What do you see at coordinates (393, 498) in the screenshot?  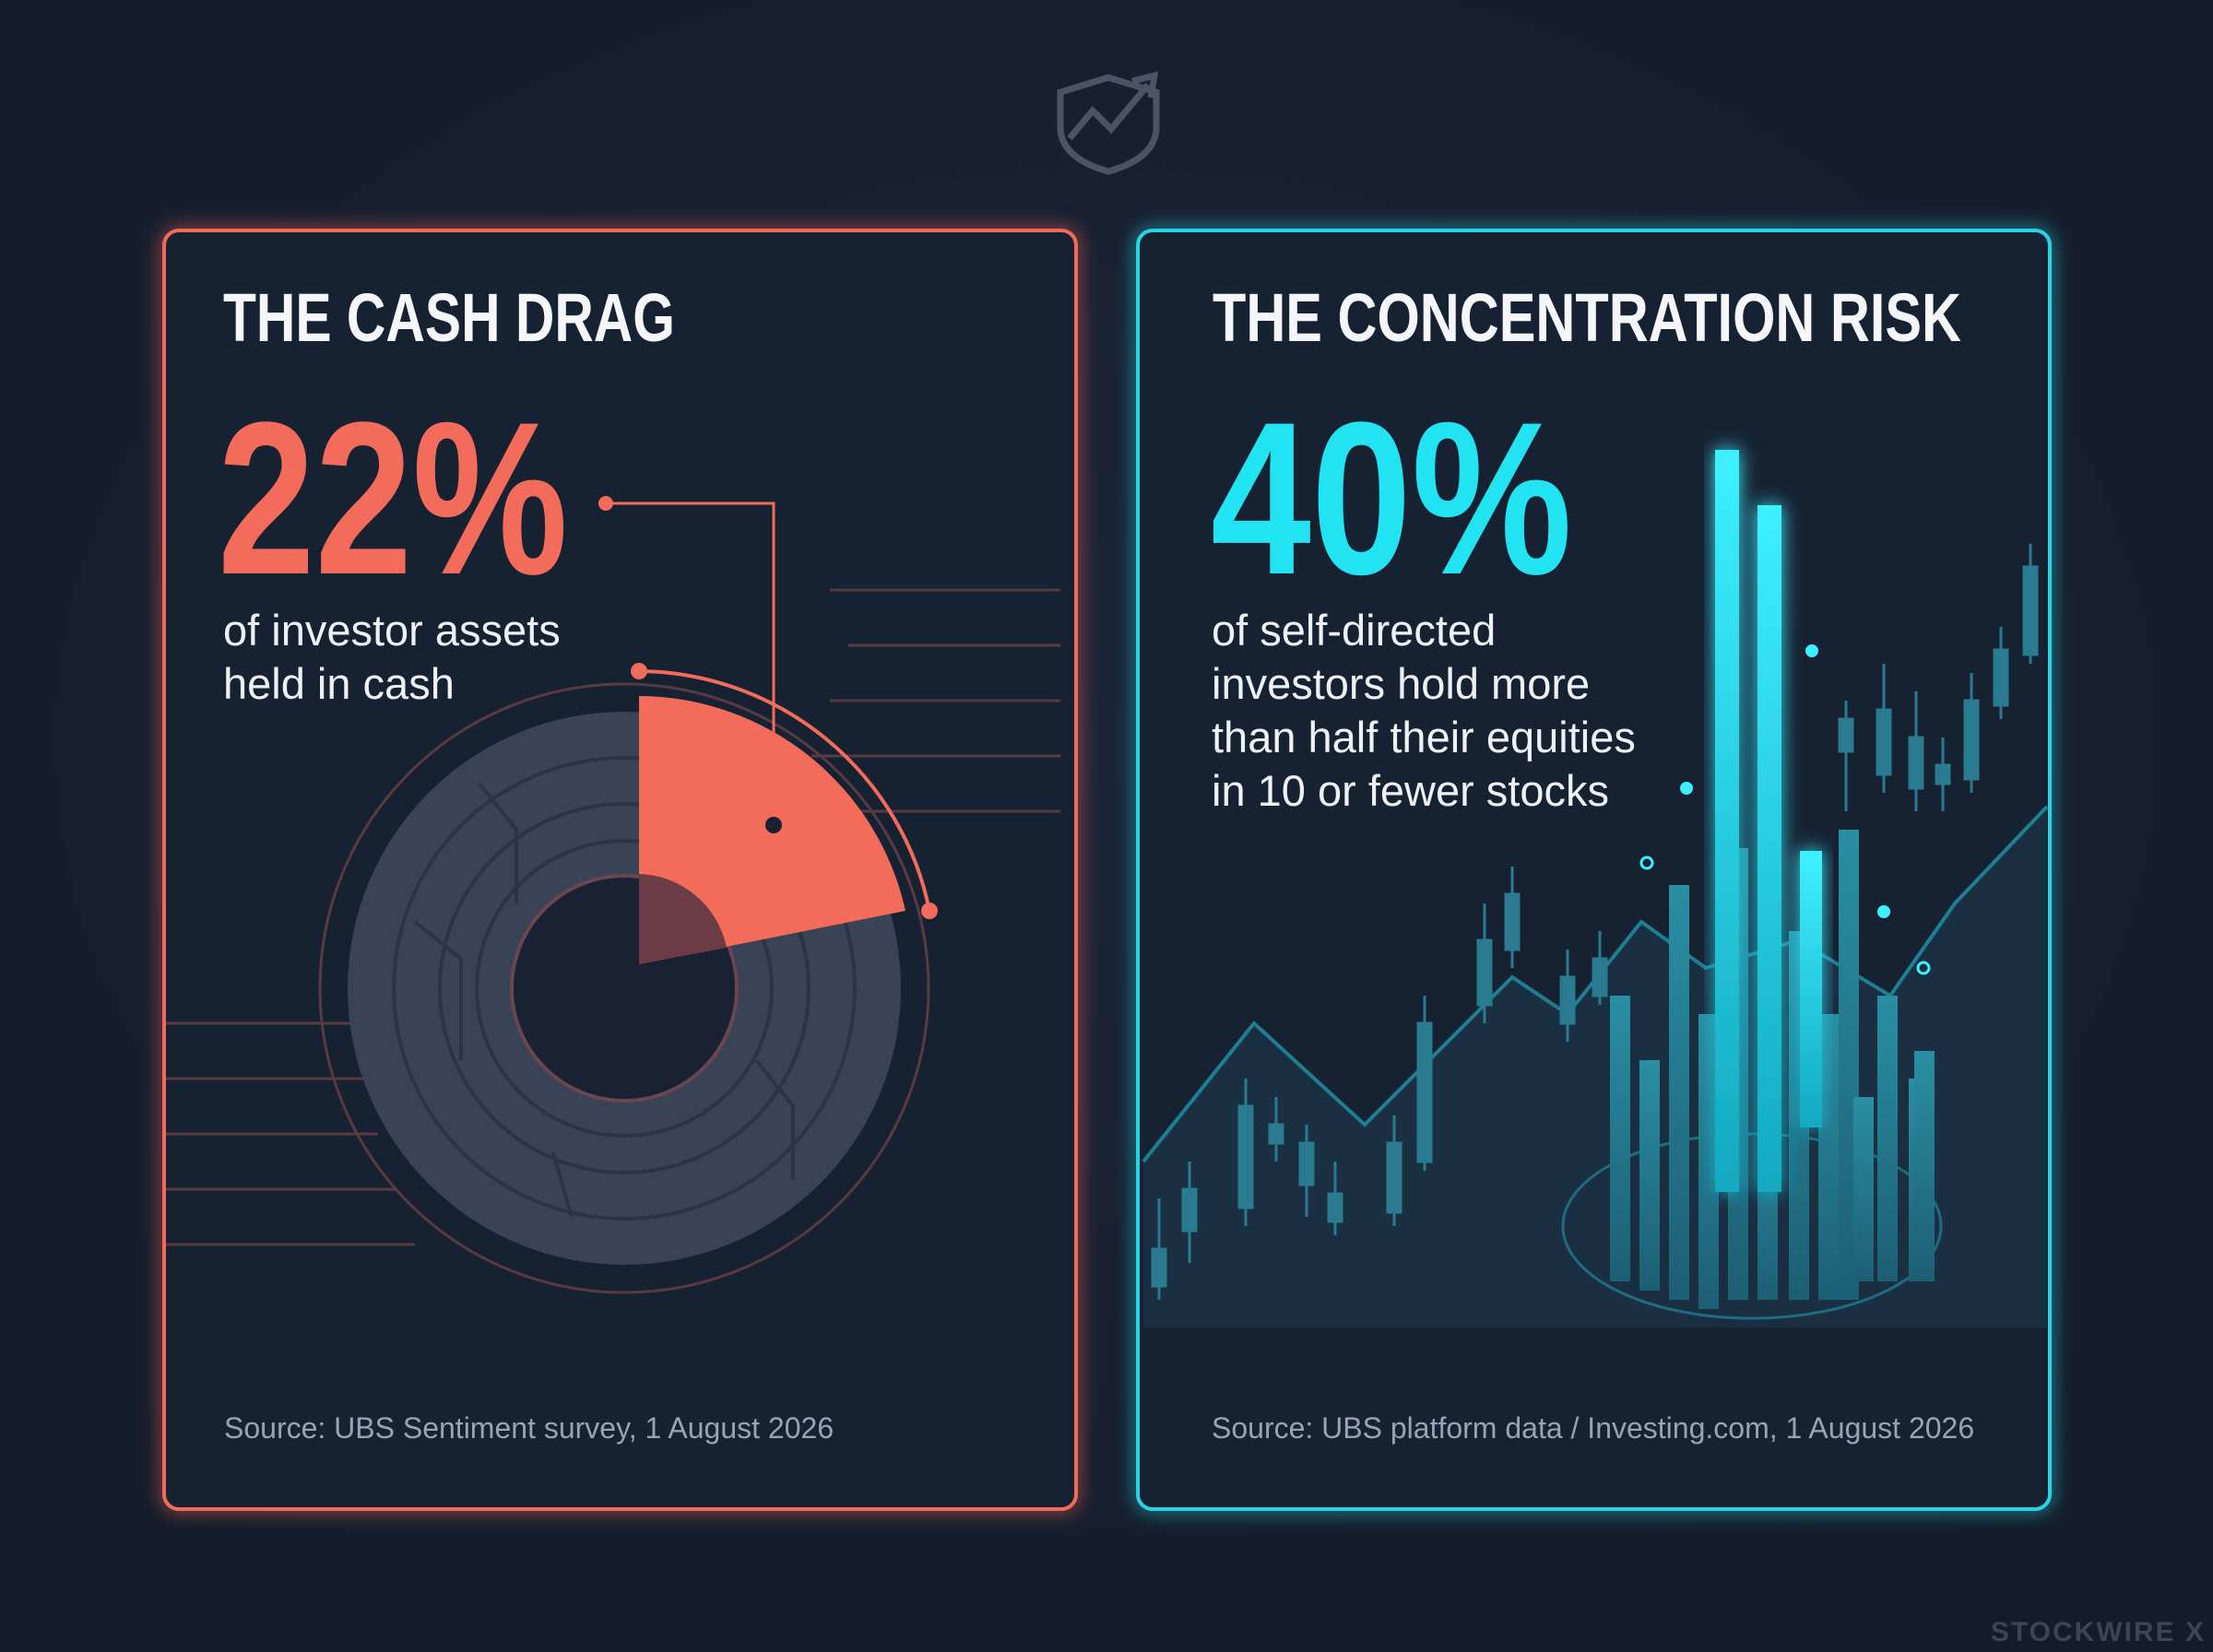 I see `card-stat: 22%` at bounding box center [393, 498].